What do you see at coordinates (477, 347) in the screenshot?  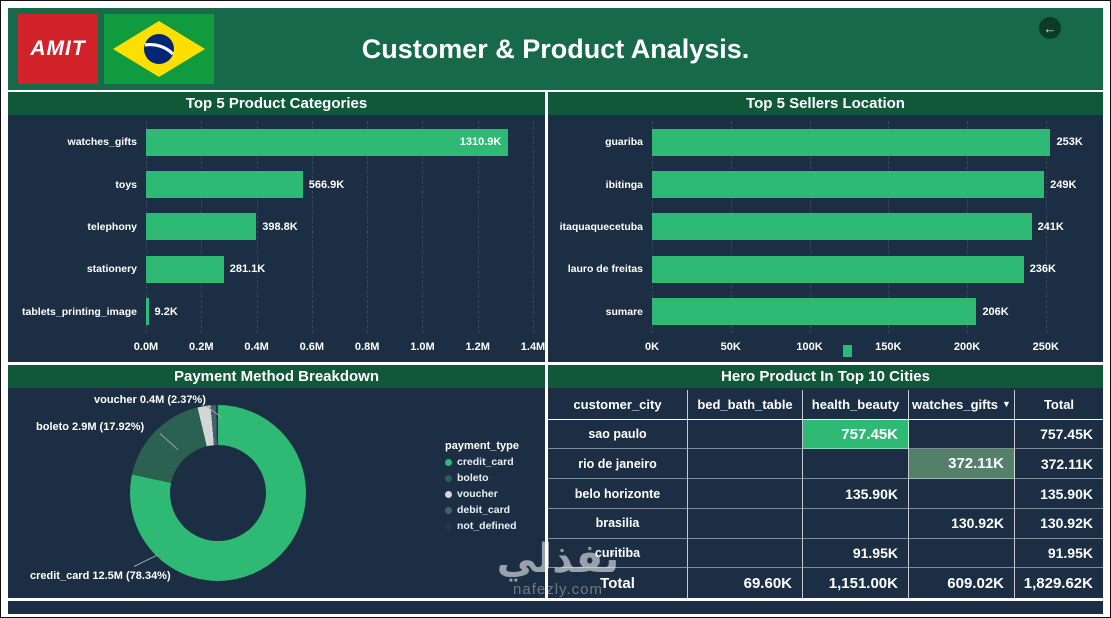 I see `x-axis-tick-label: 1.2M` at bounding box center [477, 347].